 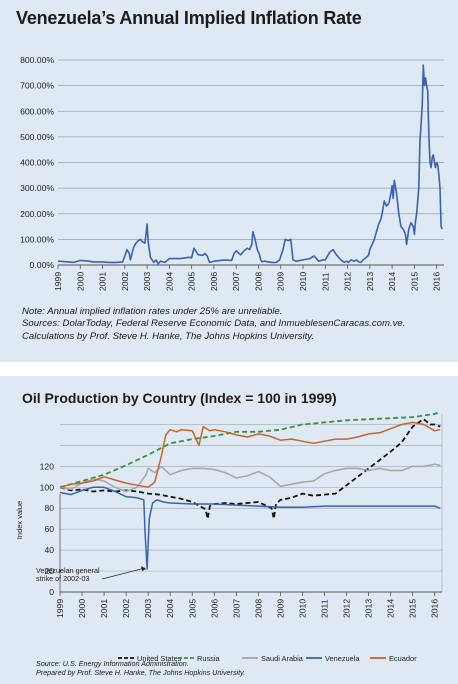 I want to click on series-line-ecuador, so click(x=250, y=455).